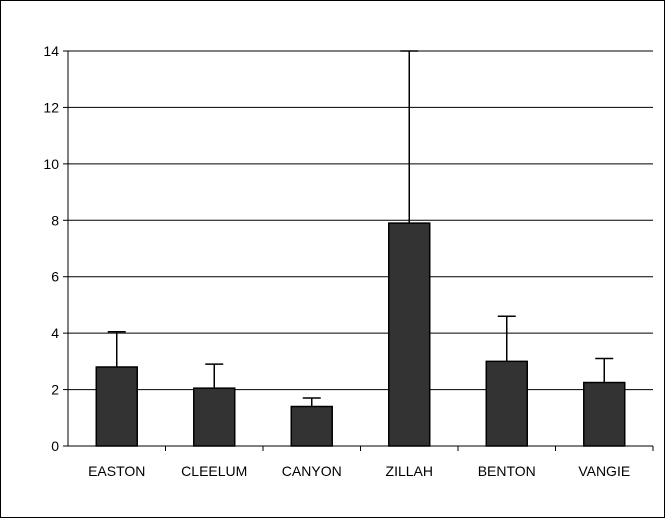 This screenshot has height=519, width=665. I want to click on bar-canyon, so click(311, 426).